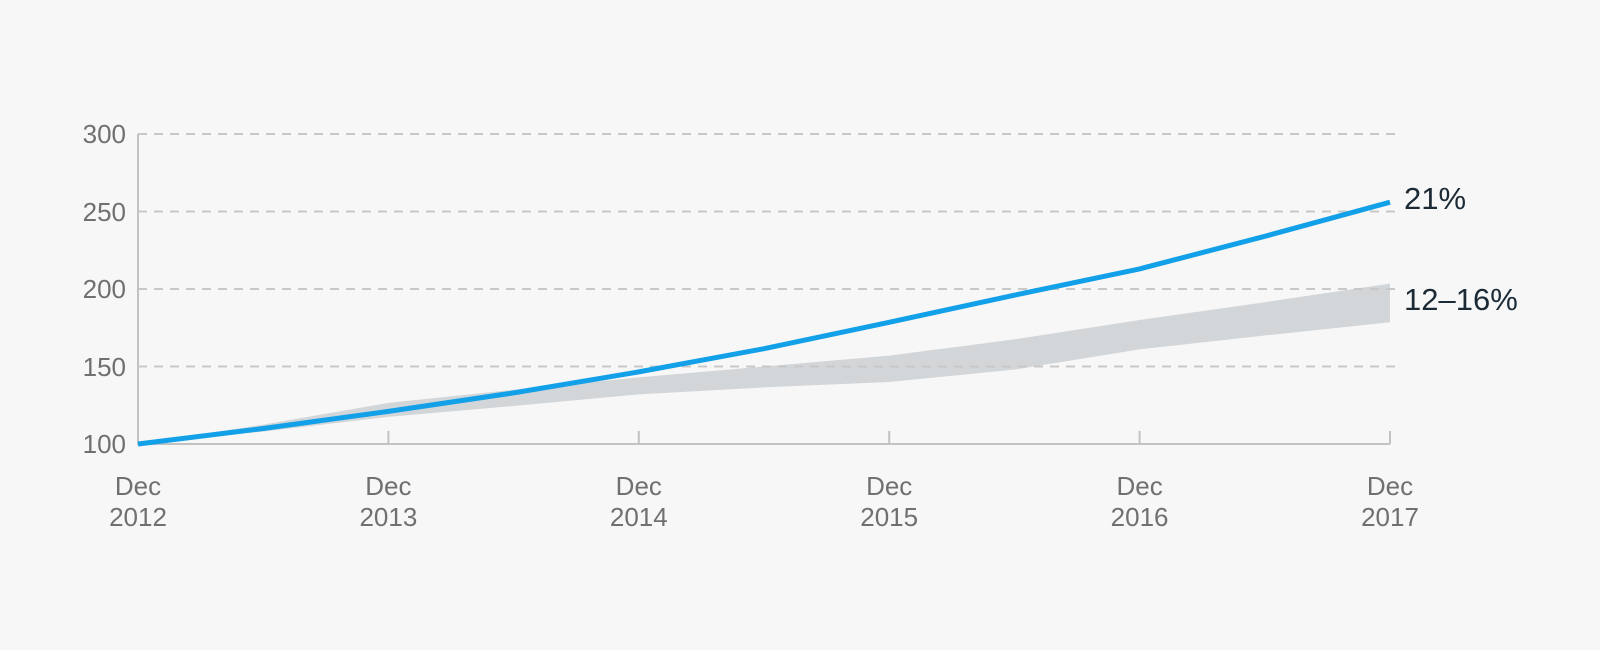  Describe the element at coordinates (1461, 299) in the screenshot. I see `band-series-annotation: 12–16%` at that location.